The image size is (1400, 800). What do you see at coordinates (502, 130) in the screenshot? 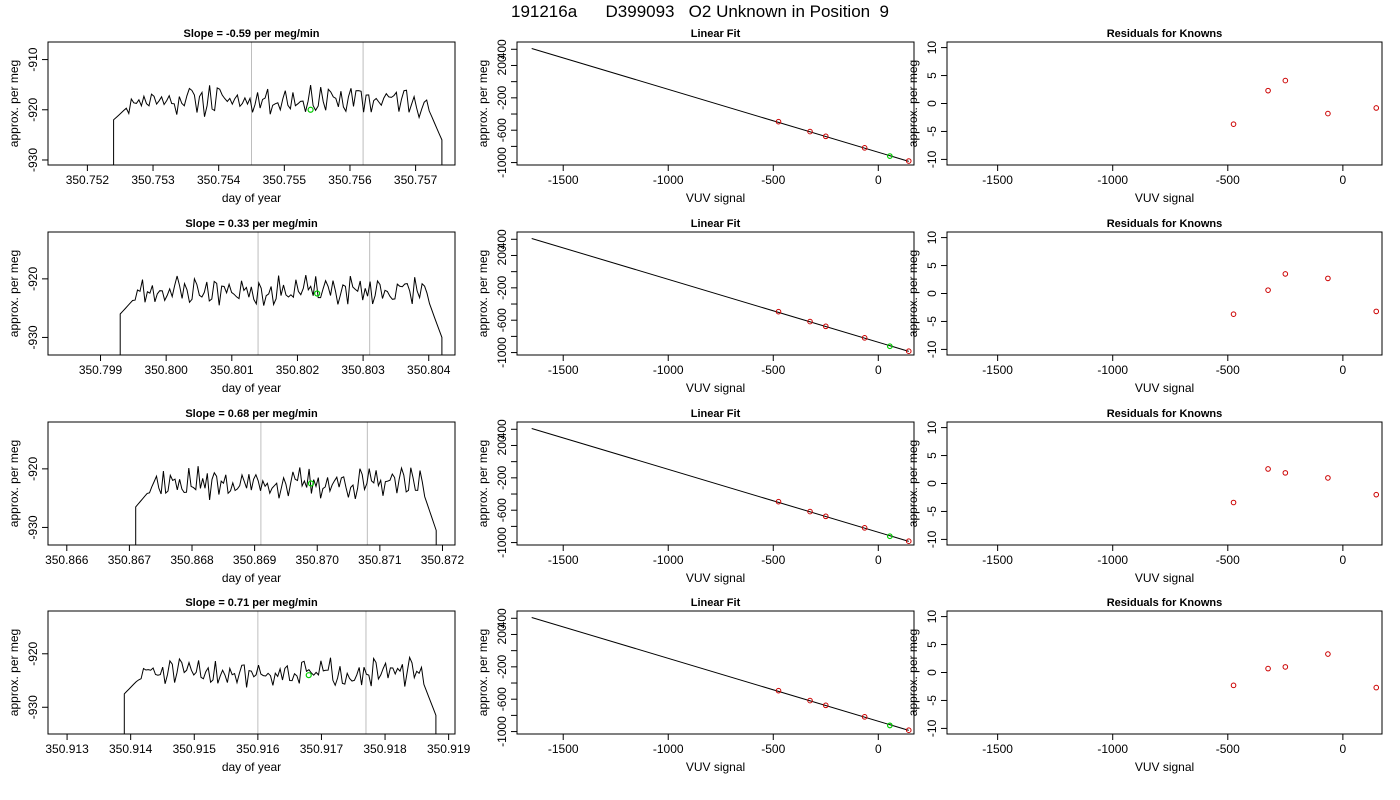
I see `y-tick-label: -600` at bounding box center [502, 130].